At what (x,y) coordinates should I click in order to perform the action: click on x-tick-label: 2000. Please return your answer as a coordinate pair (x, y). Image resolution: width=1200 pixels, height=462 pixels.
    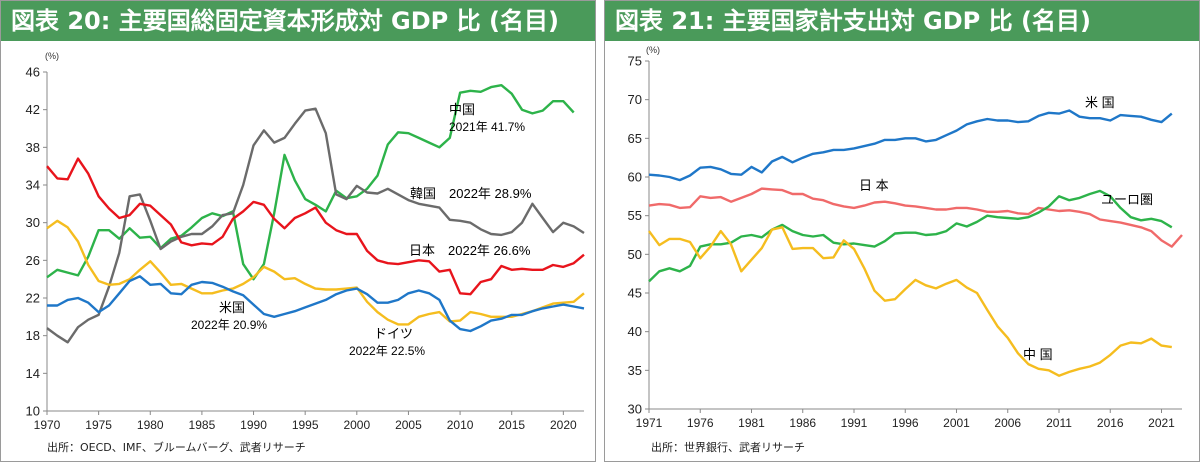
    Looking at the image, I should click on (356, 425).